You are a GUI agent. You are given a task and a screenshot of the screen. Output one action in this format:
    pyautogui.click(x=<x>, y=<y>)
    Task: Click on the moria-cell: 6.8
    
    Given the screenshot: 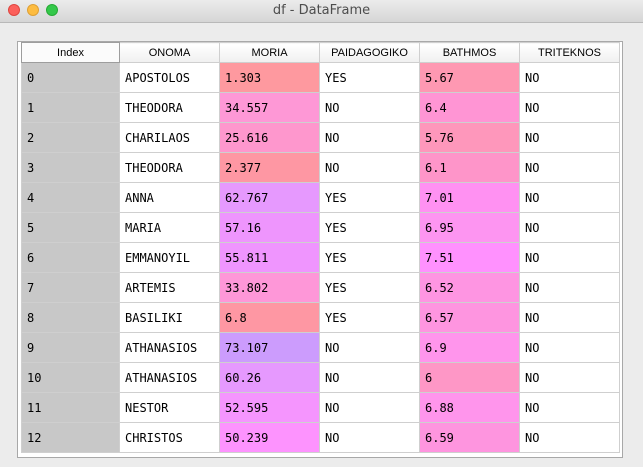 What is the action you would take?
    pyautogui.click(x=269, y=317)
    